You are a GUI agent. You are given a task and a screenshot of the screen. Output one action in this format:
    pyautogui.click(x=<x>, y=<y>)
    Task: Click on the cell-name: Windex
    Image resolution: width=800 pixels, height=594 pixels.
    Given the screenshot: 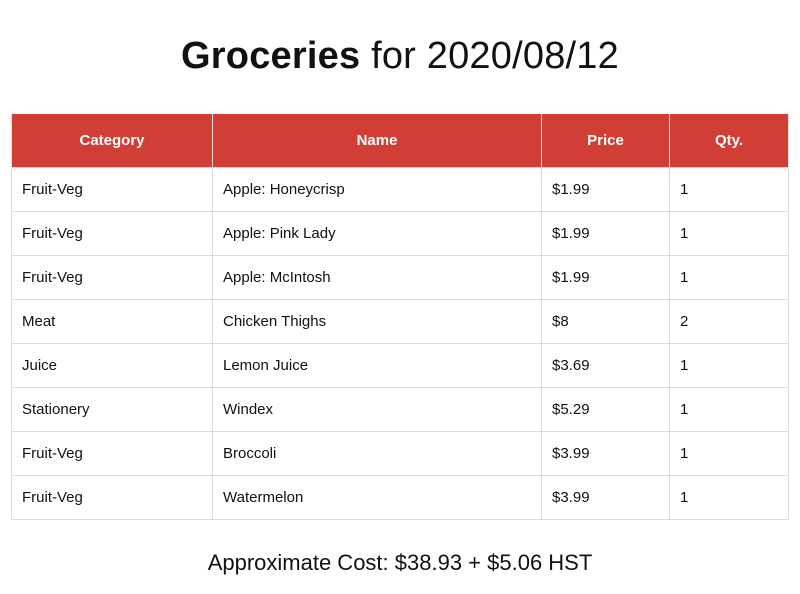 What is the action you would take?
    pyautogui.click(x=377, y=409)
    